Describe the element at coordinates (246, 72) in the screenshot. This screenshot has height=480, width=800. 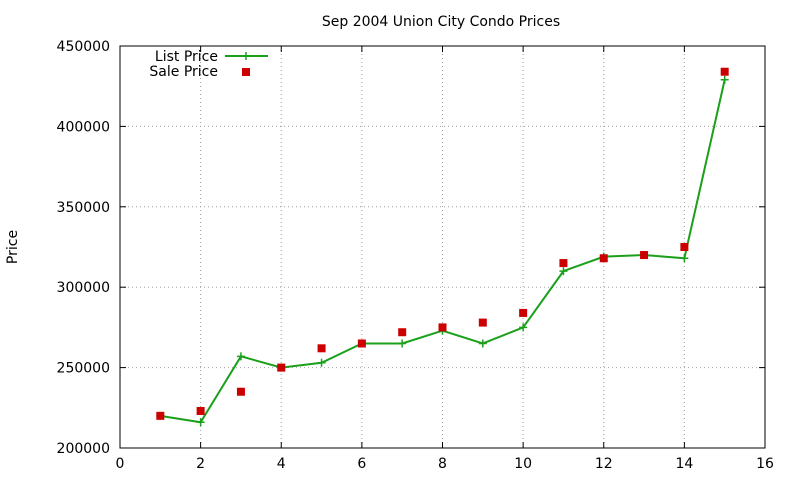
I see `legend-sale-price-marker` at that location.